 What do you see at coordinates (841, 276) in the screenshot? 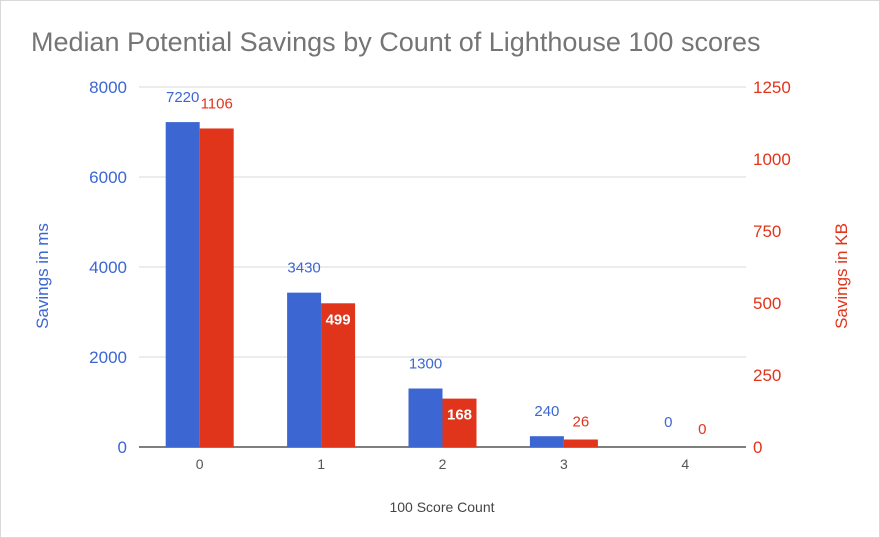
I see `right-axis-title: Savings in KB` at bounding box center [841, 276].